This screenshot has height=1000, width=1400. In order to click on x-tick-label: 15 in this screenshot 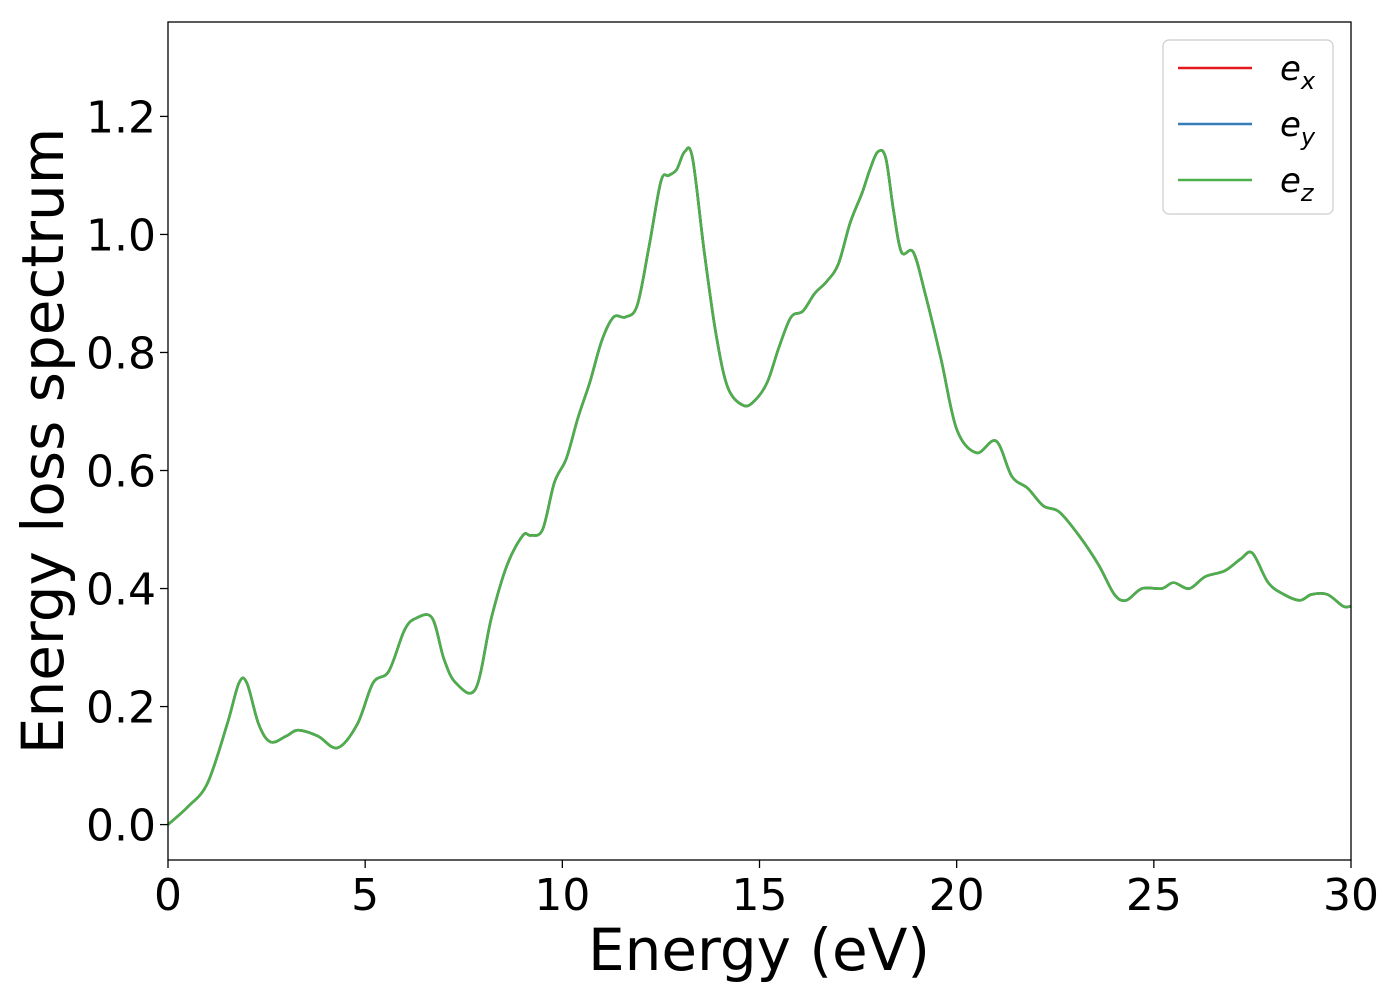, I will do `click(760, 895)`.